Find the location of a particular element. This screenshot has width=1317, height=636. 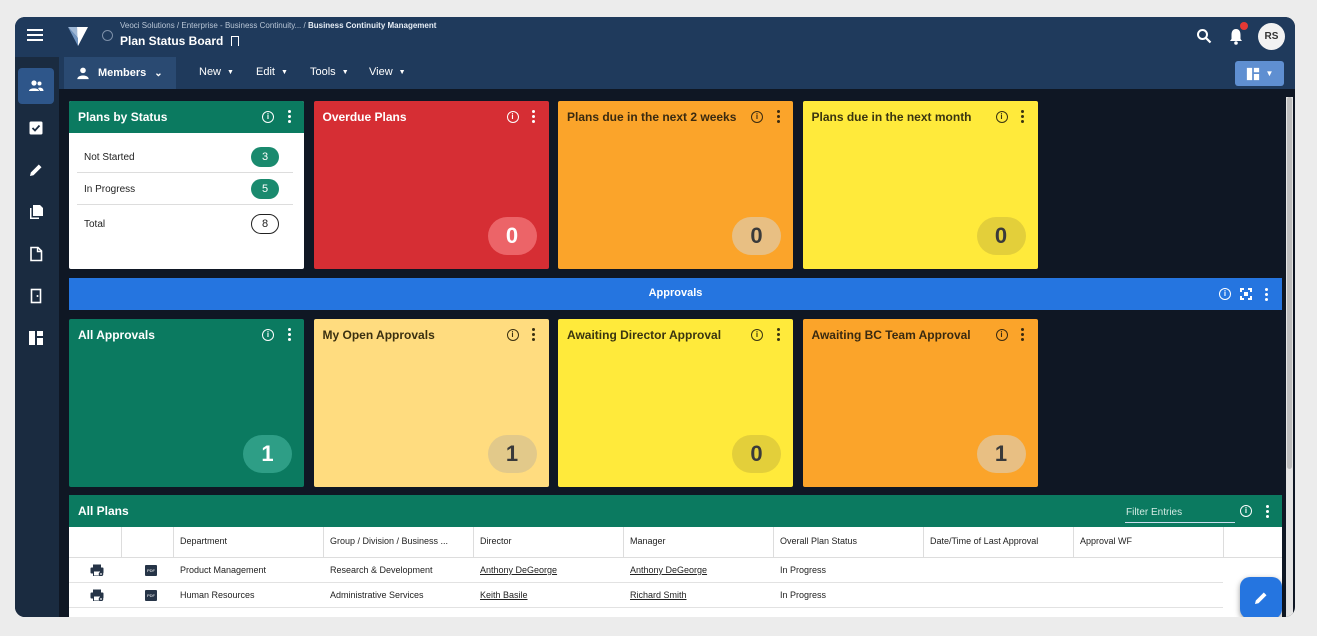

table-title: All Plans is located at coordinates (103, 511).